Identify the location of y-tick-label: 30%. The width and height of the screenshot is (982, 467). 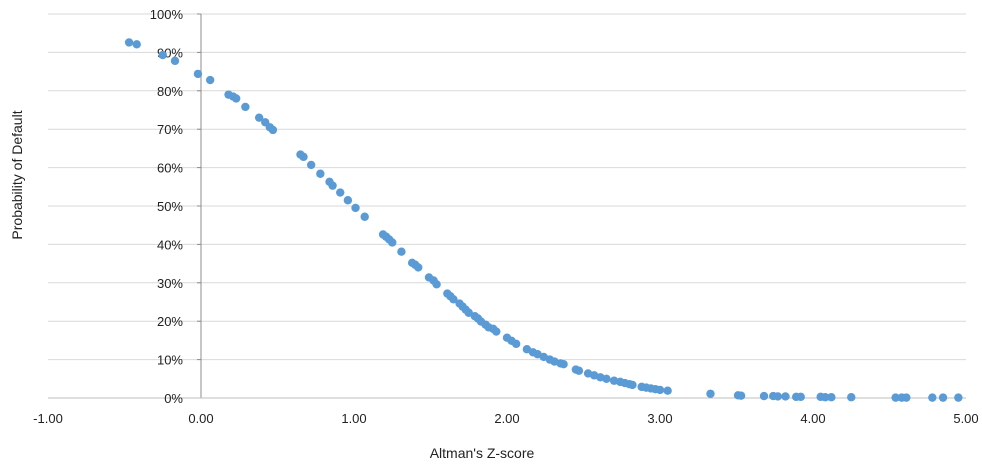
(170, 283).